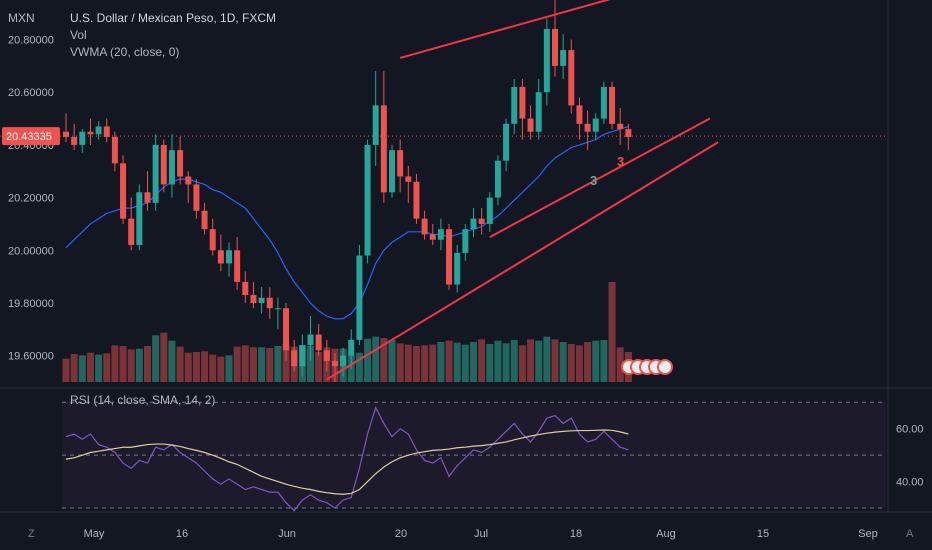  I want to click on price-tick-label: 20.20000, so click(31, 199).